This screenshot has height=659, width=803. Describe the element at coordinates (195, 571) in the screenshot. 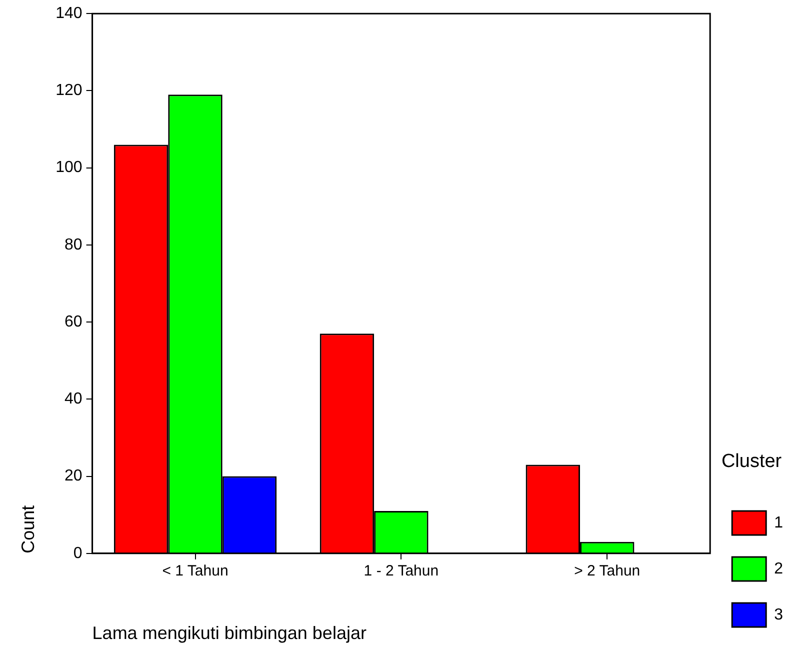

I see `x-tick-label: < 1 Tahun` at that location.